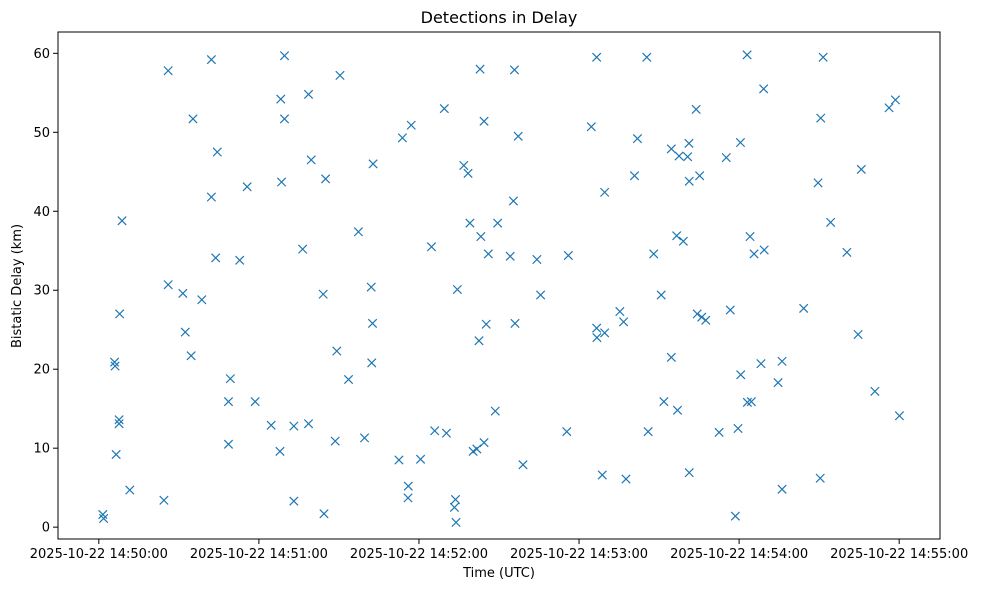  I want to click on y-tick-label: 50, so click(41, 133).